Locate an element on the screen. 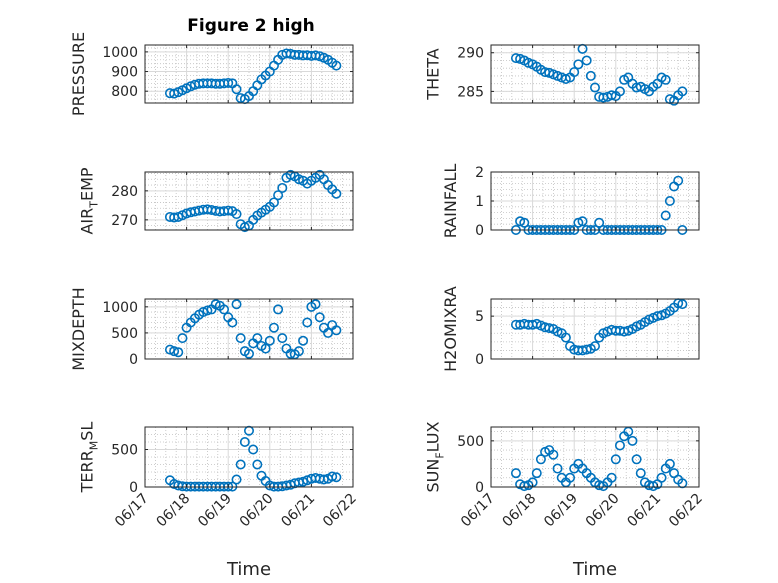  y-axis-label: MIXDEPTH is located at coordinates (78, 328).